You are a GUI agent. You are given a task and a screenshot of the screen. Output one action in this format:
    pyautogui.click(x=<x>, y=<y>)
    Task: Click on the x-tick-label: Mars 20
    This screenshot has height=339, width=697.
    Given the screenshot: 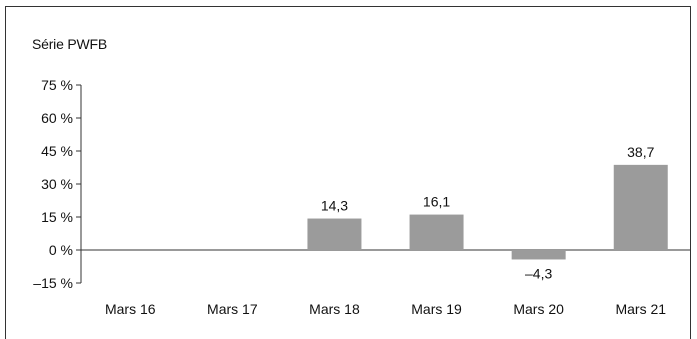 What is the action you would take?
    pyautogui.click(x=538, y=309)
    